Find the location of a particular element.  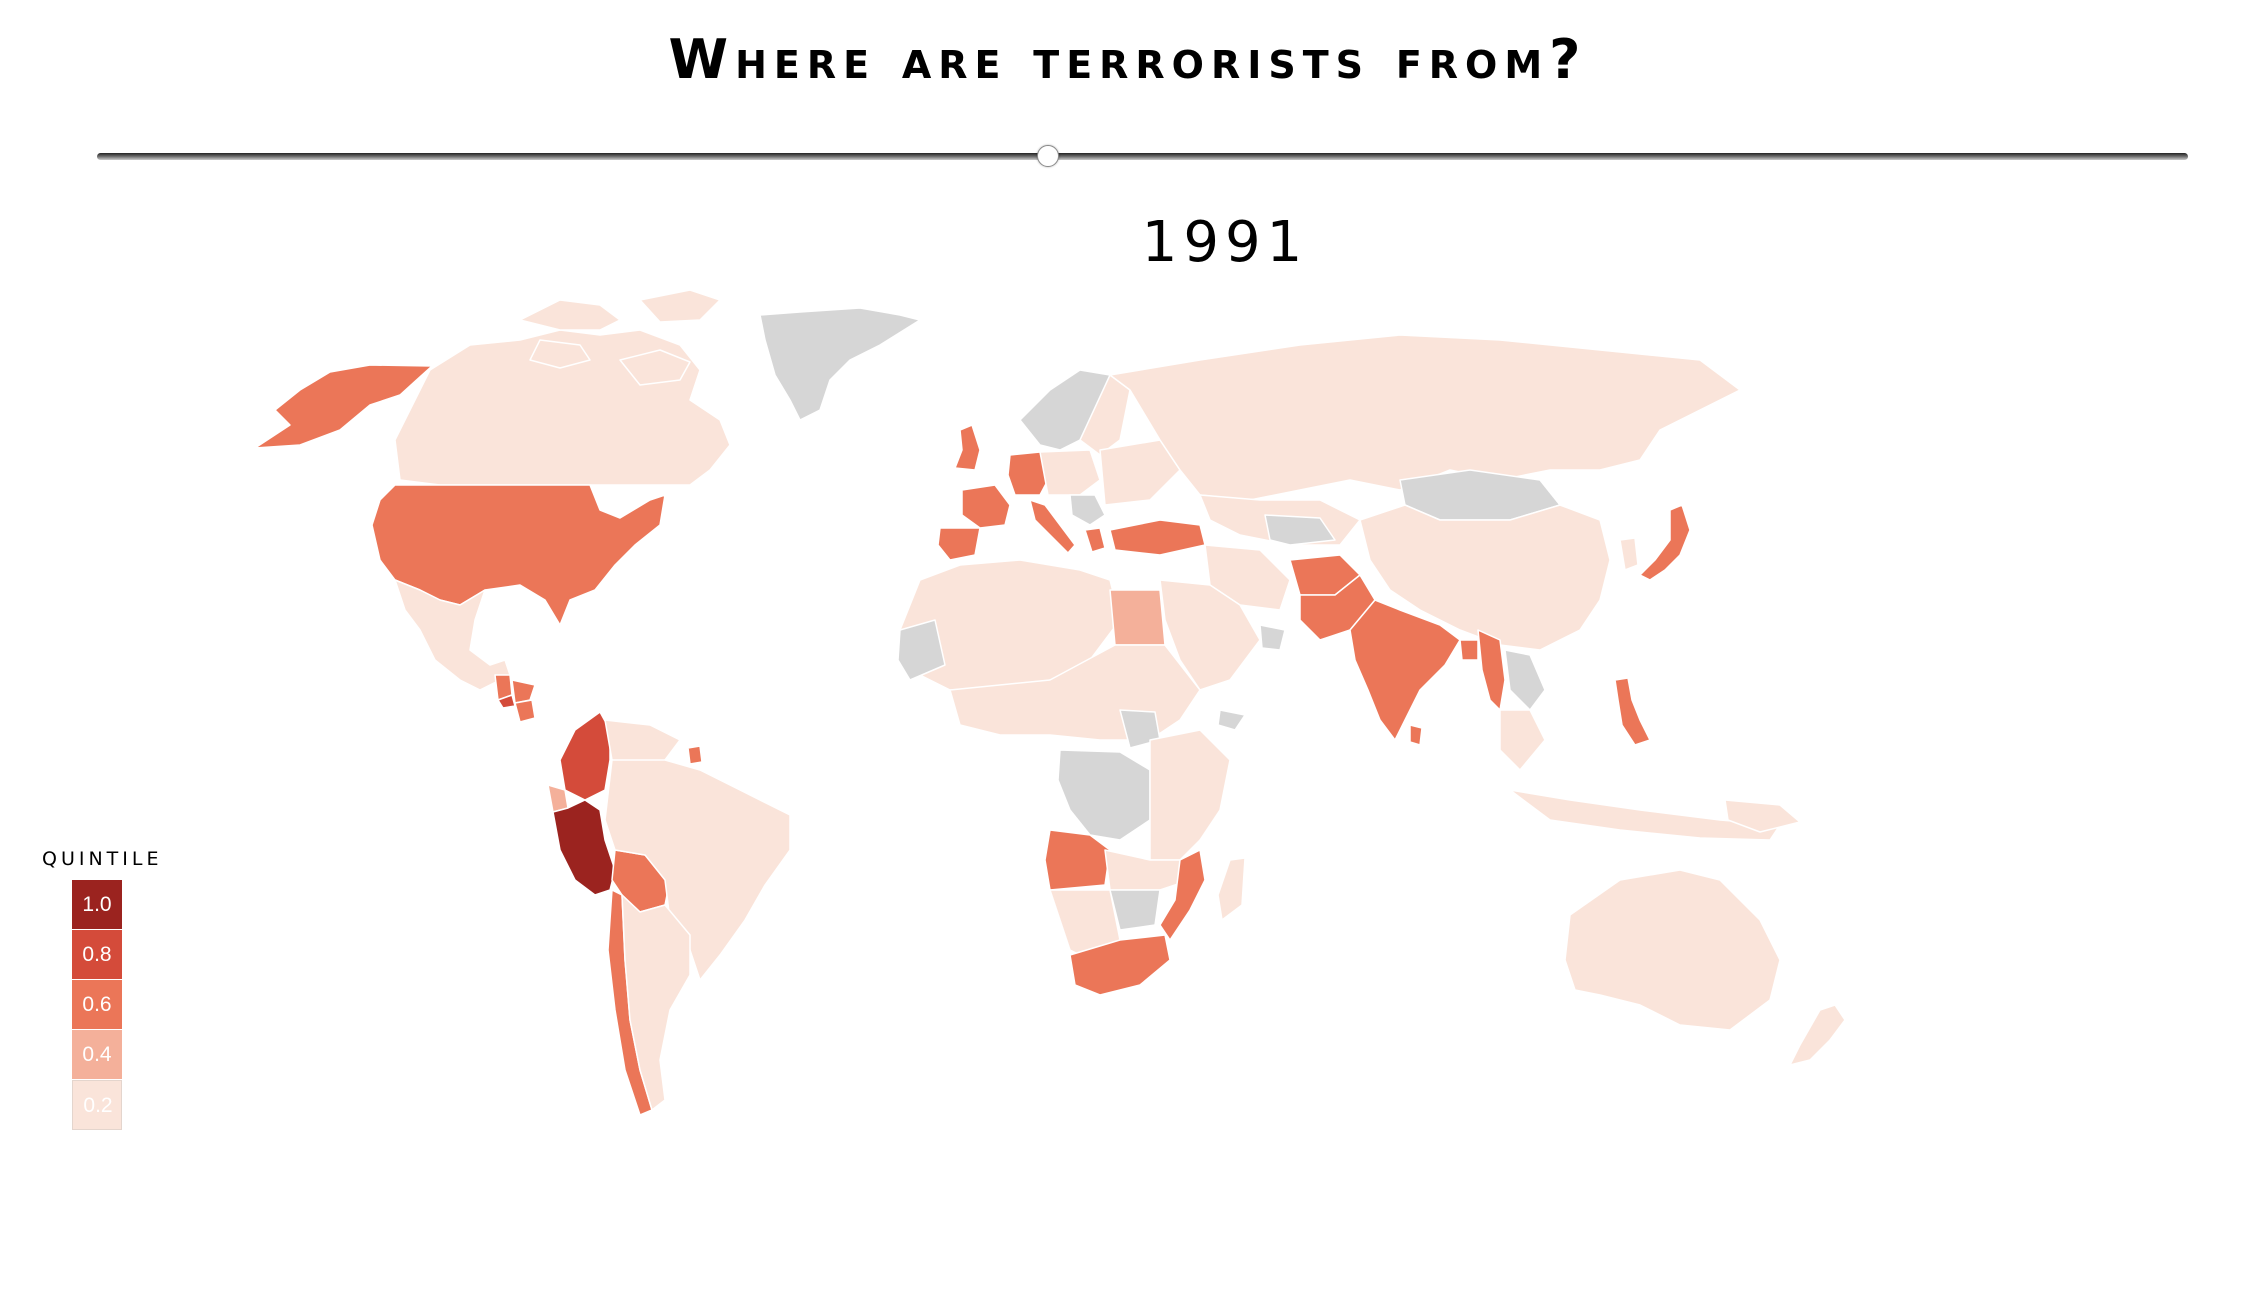

country-se-asia is located at coordinates (1522, 740).